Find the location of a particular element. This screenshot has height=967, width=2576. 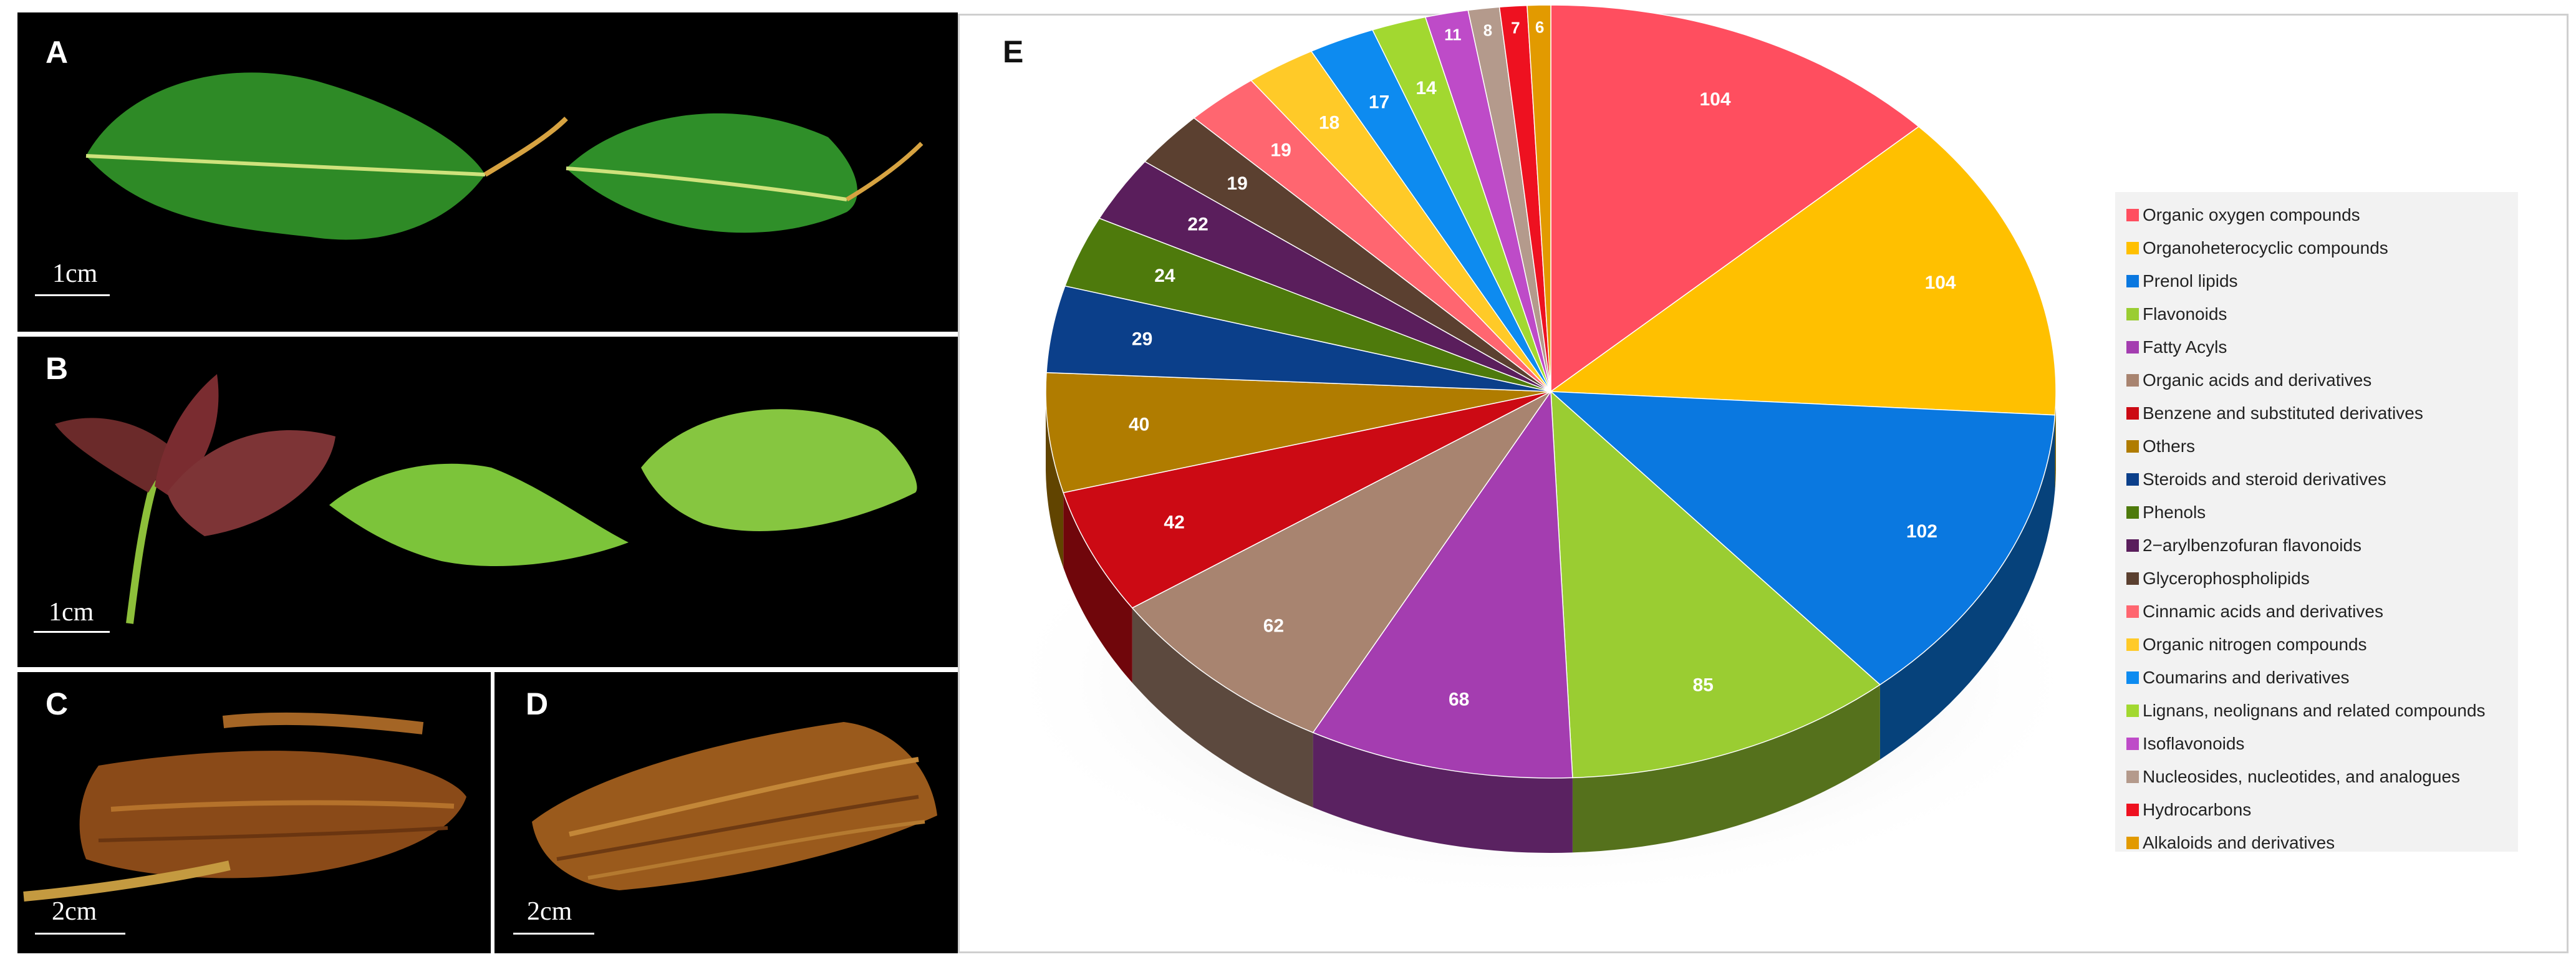

pie-value-label-12: 19 is located at coordinates (1237, 183).